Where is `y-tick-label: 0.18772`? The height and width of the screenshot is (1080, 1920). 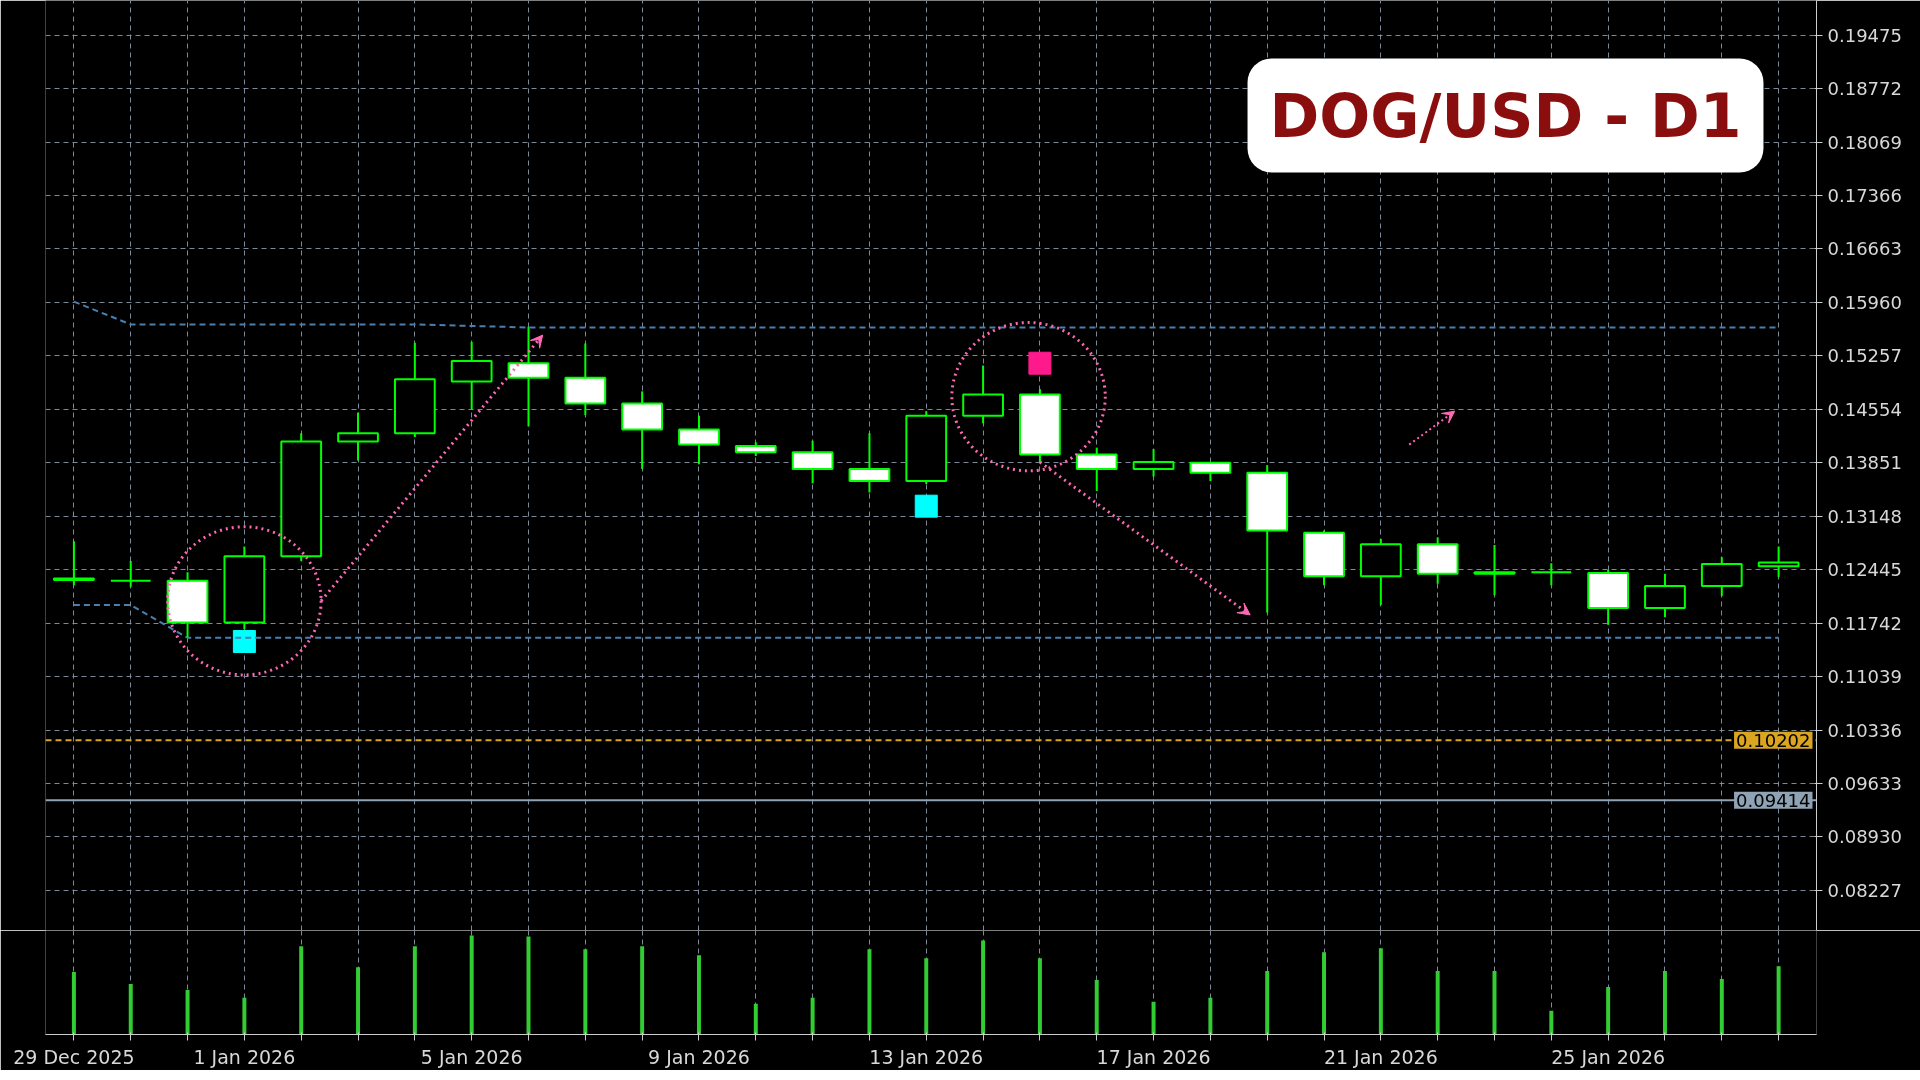
y-tick-label: 0.18772 is located at coordinates (1864, 89).